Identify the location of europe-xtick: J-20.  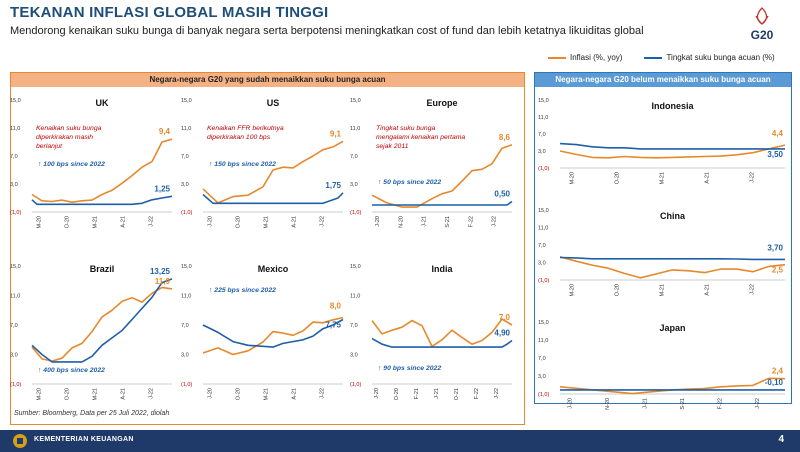
(378, 221).